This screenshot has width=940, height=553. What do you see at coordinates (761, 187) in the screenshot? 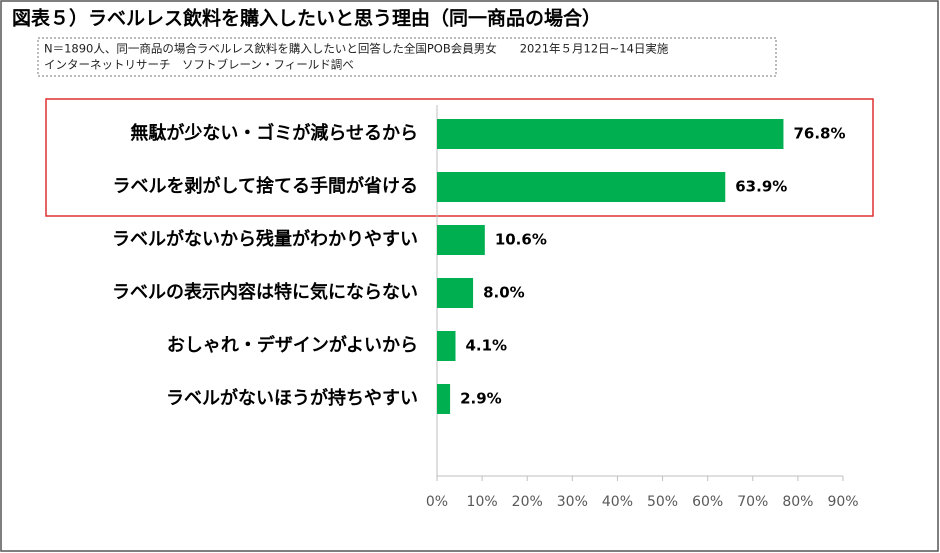
I see `value-label: 63.9%` at bounding box center [761, 187].